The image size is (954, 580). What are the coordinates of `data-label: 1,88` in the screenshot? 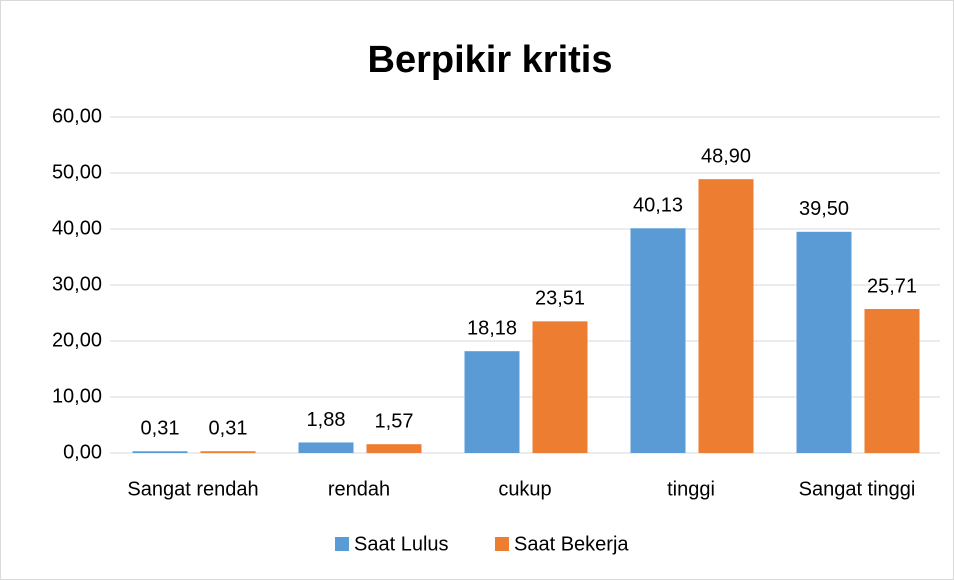 It's located at (326, 420).